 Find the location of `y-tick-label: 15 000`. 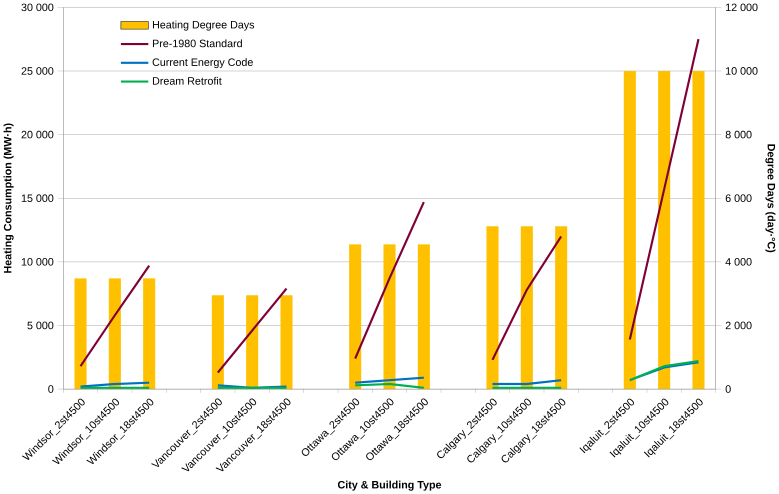

y-tick-label: 15 000 is located at coordinates (38, 198).